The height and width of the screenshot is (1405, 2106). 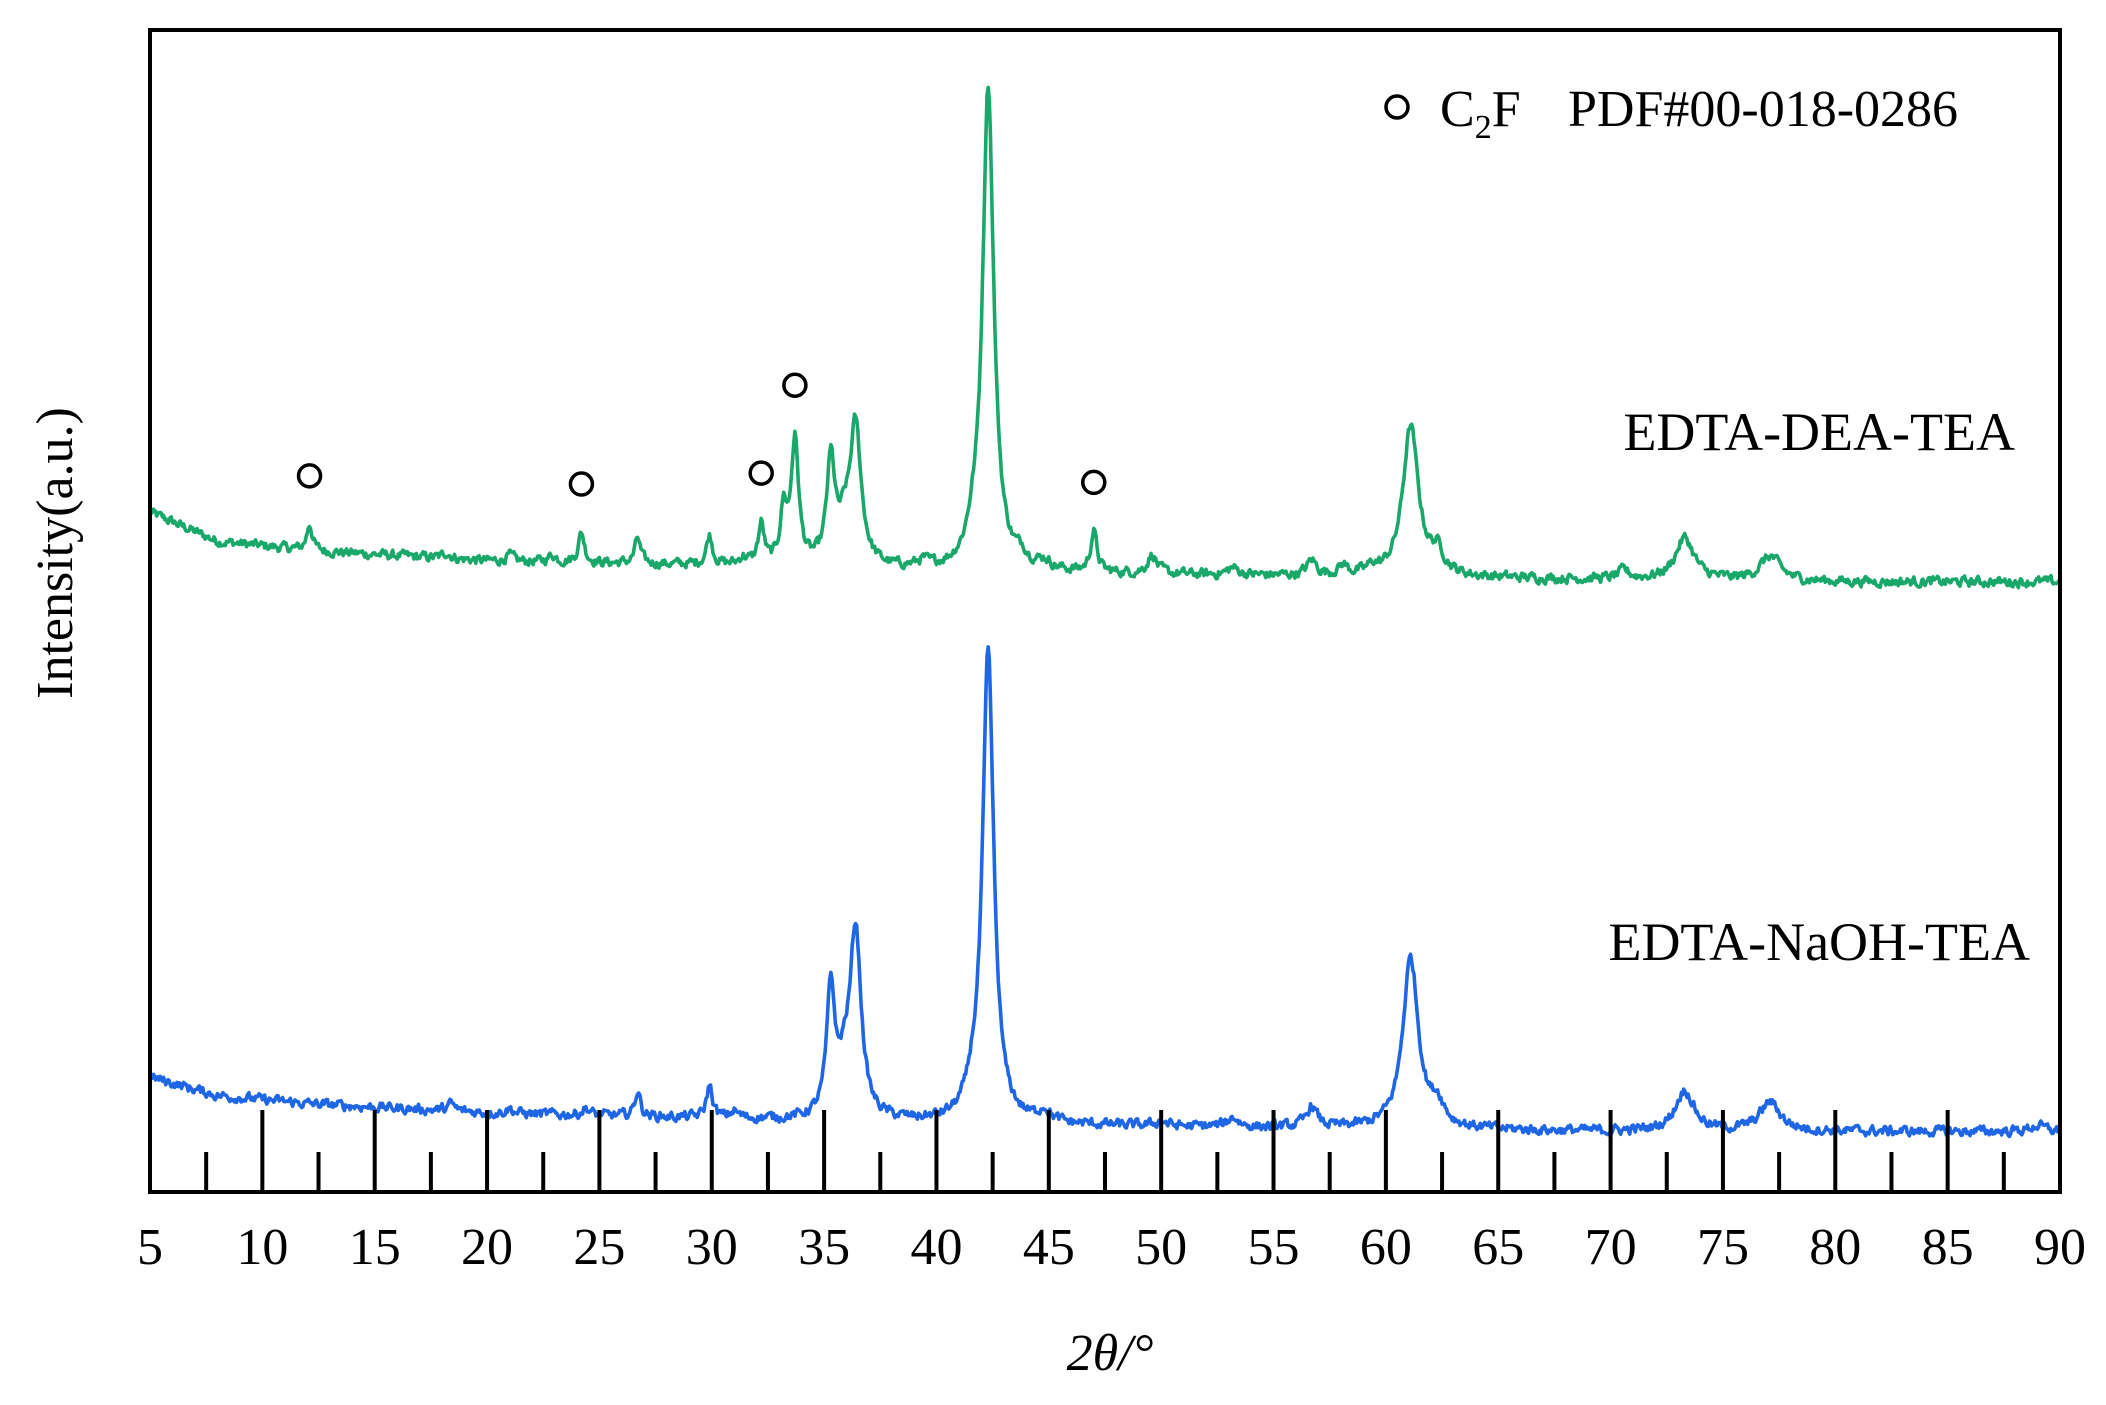 I want to click on legend-reference-label: PDF#00-018-0286, so click(x=1763, y=109).